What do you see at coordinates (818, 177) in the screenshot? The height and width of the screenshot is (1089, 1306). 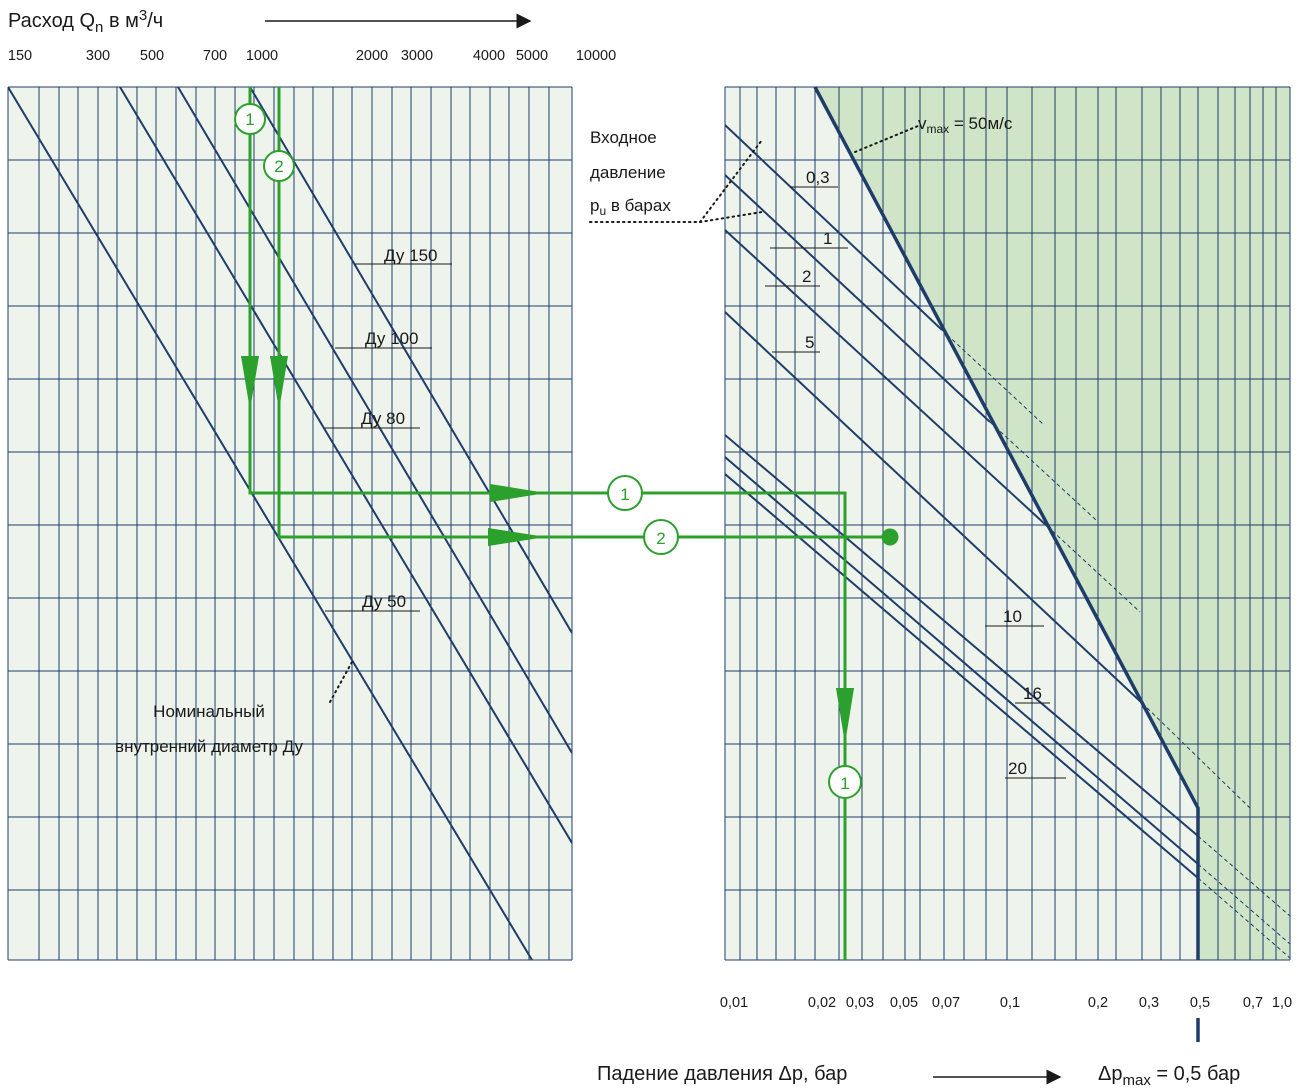 I see `label-p03: 0,3` at bounding box center [818, 177].